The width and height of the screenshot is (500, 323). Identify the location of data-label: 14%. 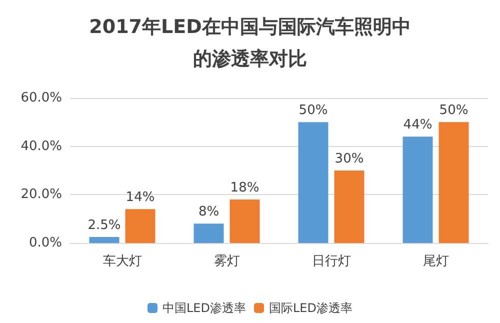
(140, 198).